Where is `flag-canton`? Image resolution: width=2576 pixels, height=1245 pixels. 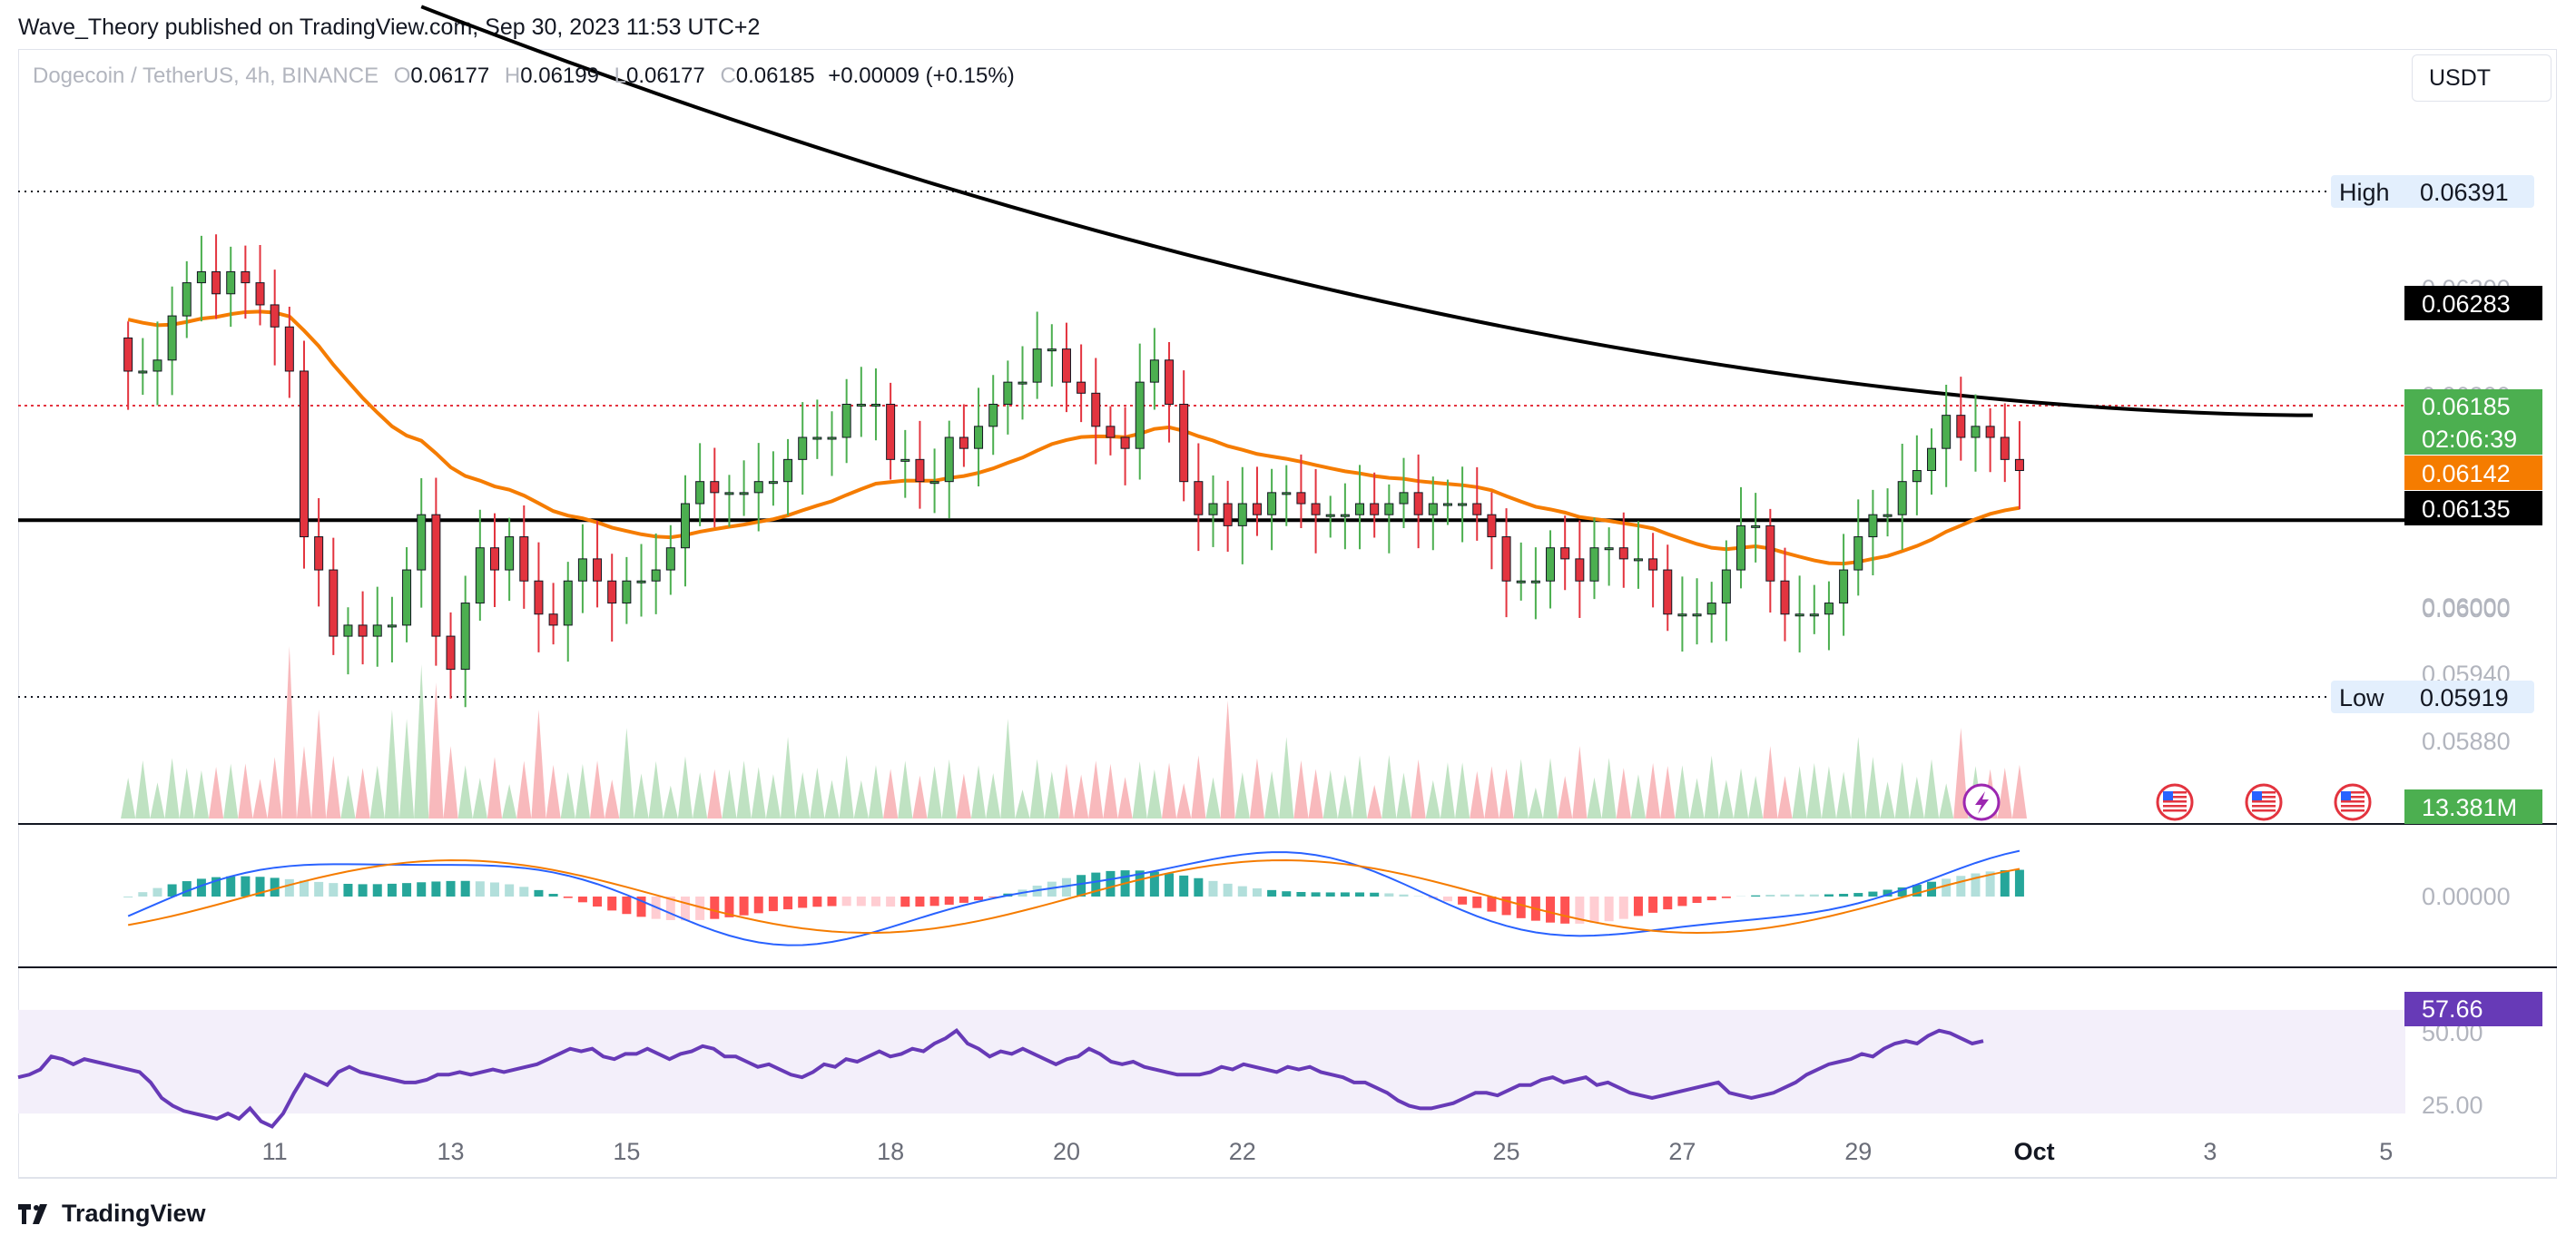 flag-canton is located at coordinates (2257, 795).